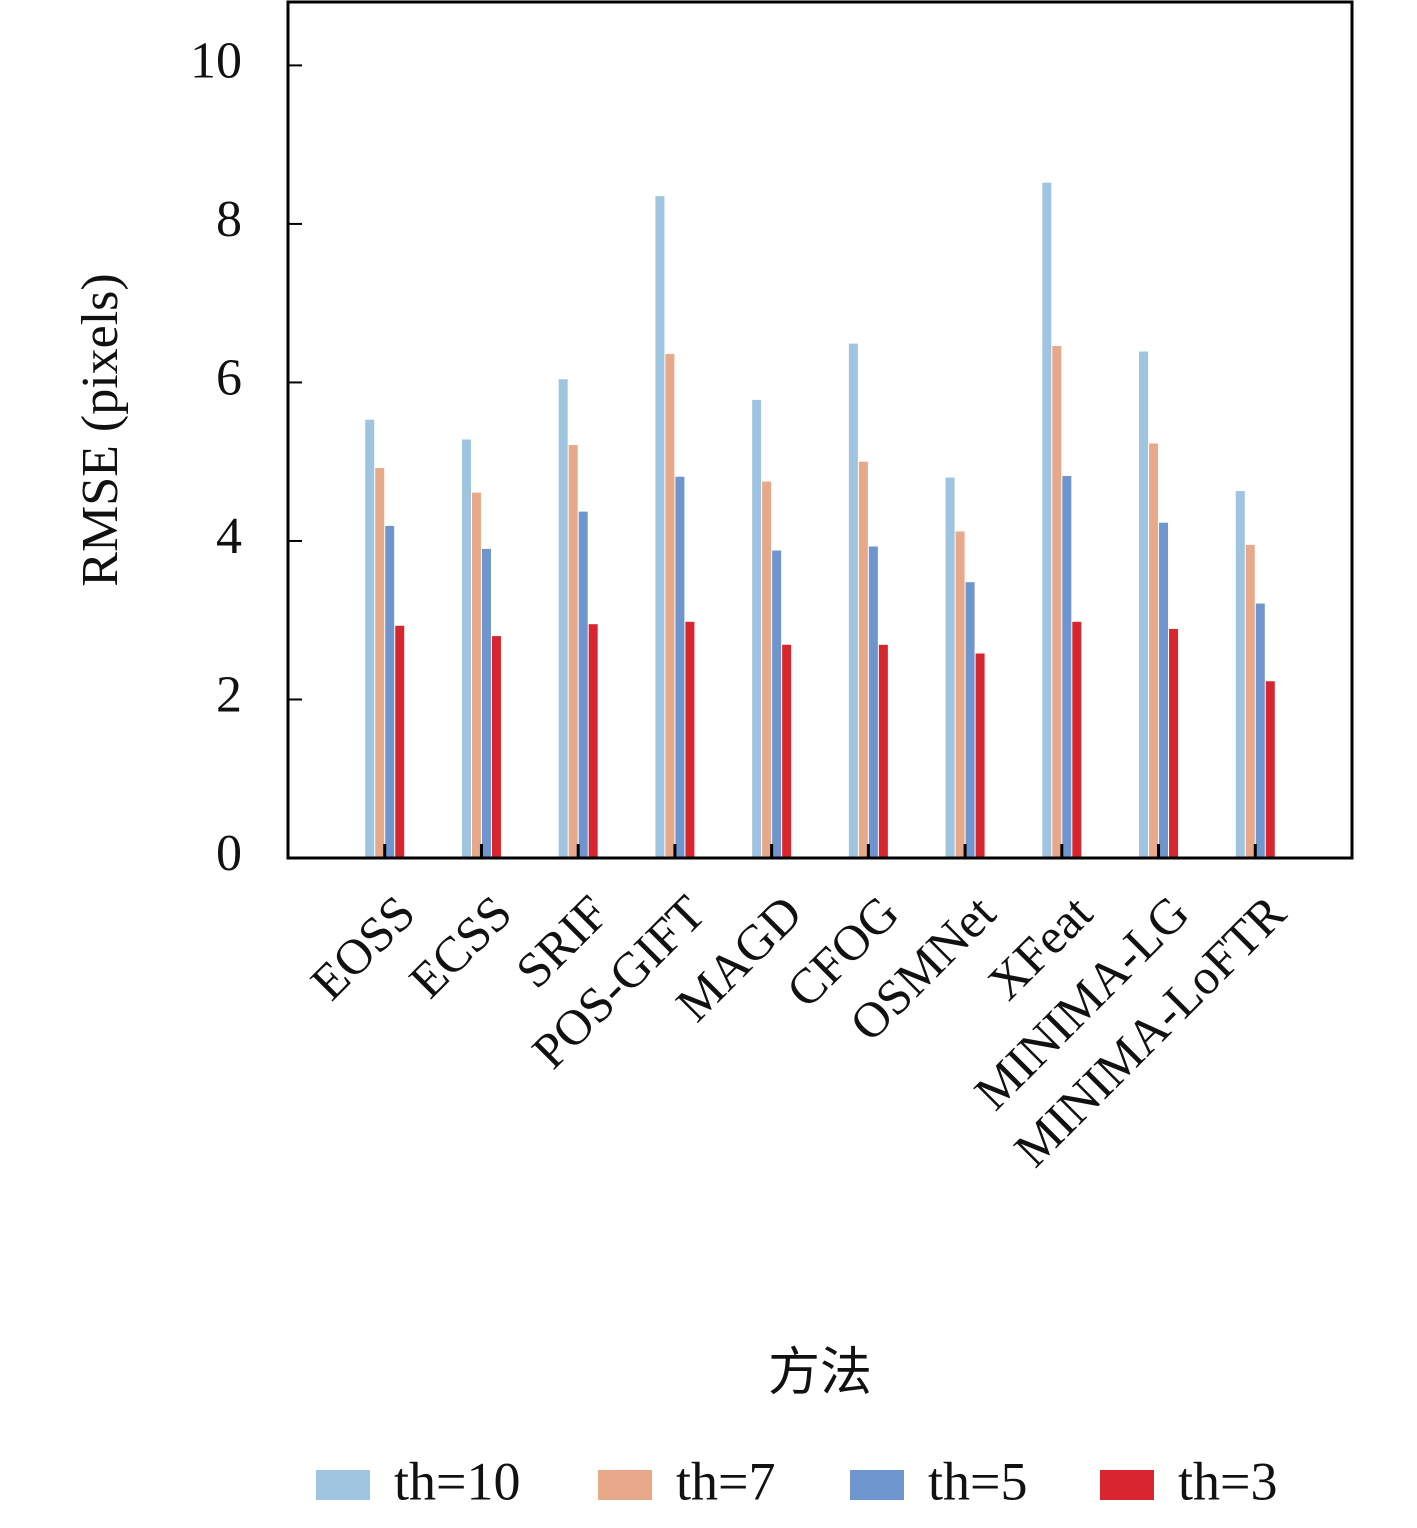 The image size is (1417, 1528). I want to click on y-axis-label: RMSE (pixels), so click(100, 429).